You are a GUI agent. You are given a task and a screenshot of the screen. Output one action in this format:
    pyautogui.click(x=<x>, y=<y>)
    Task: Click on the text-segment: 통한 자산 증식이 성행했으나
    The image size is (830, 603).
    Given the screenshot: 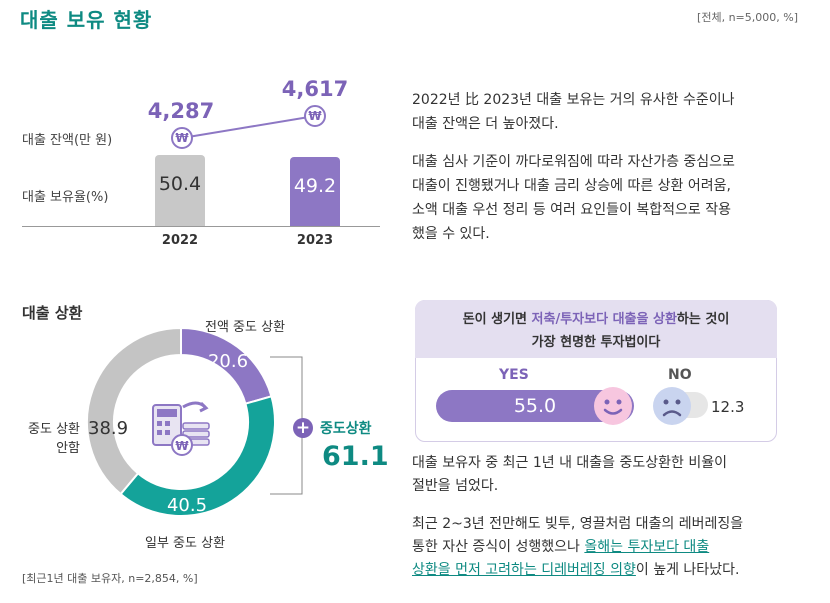 What is the action you would take?
    pyautogui.click(x=498, y=547)
    